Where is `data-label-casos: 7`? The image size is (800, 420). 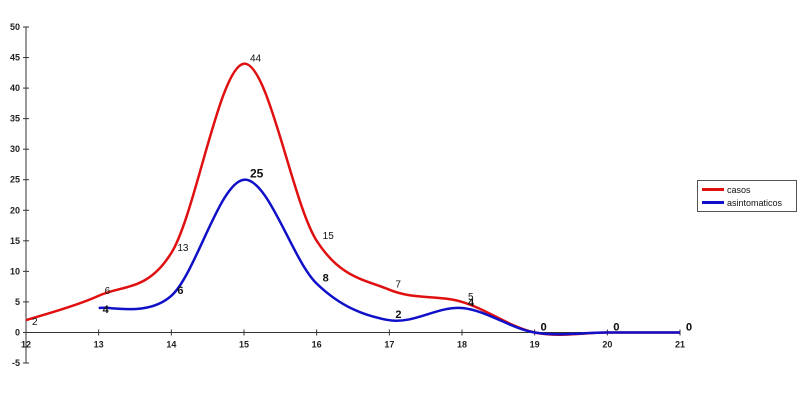 data-label-casos: 7 is located at coordinates (398, 285).